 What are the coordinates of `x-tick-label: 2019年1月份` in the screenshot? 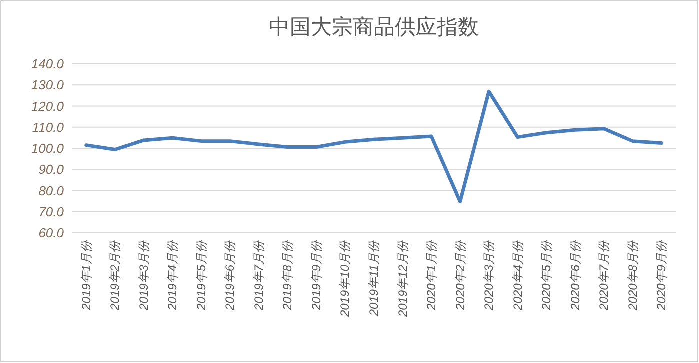 It's located at (86, 276).